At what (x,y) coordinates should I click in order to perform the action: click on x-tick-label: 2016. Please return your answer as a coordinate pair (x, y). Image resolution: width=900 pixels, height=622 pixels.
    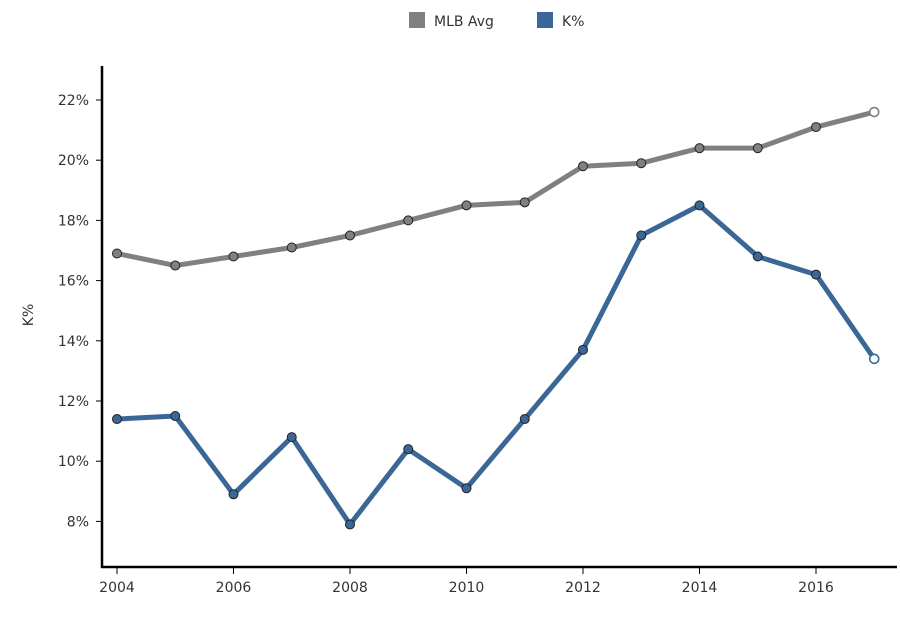
    Looking at the image, I should click on (816, 588).